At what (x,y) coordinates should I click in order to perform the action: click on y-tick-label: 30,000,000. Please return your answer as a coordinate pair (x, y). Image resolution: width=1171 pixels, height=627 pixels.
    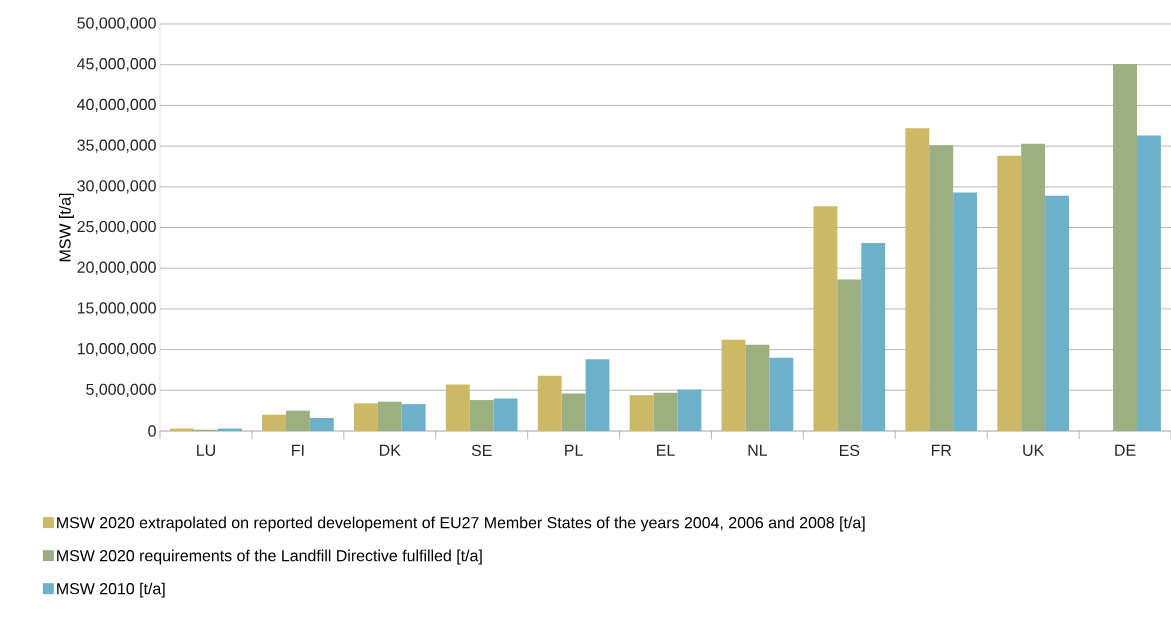
    Looking at the image, I should click on (116, 187).